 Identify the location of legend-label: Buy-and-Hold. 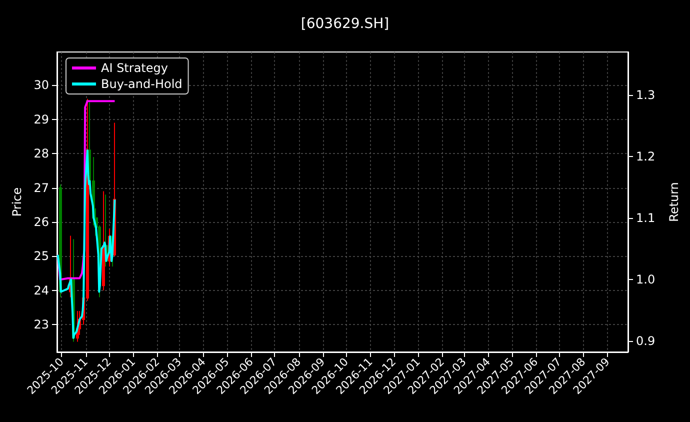
(141, 84).